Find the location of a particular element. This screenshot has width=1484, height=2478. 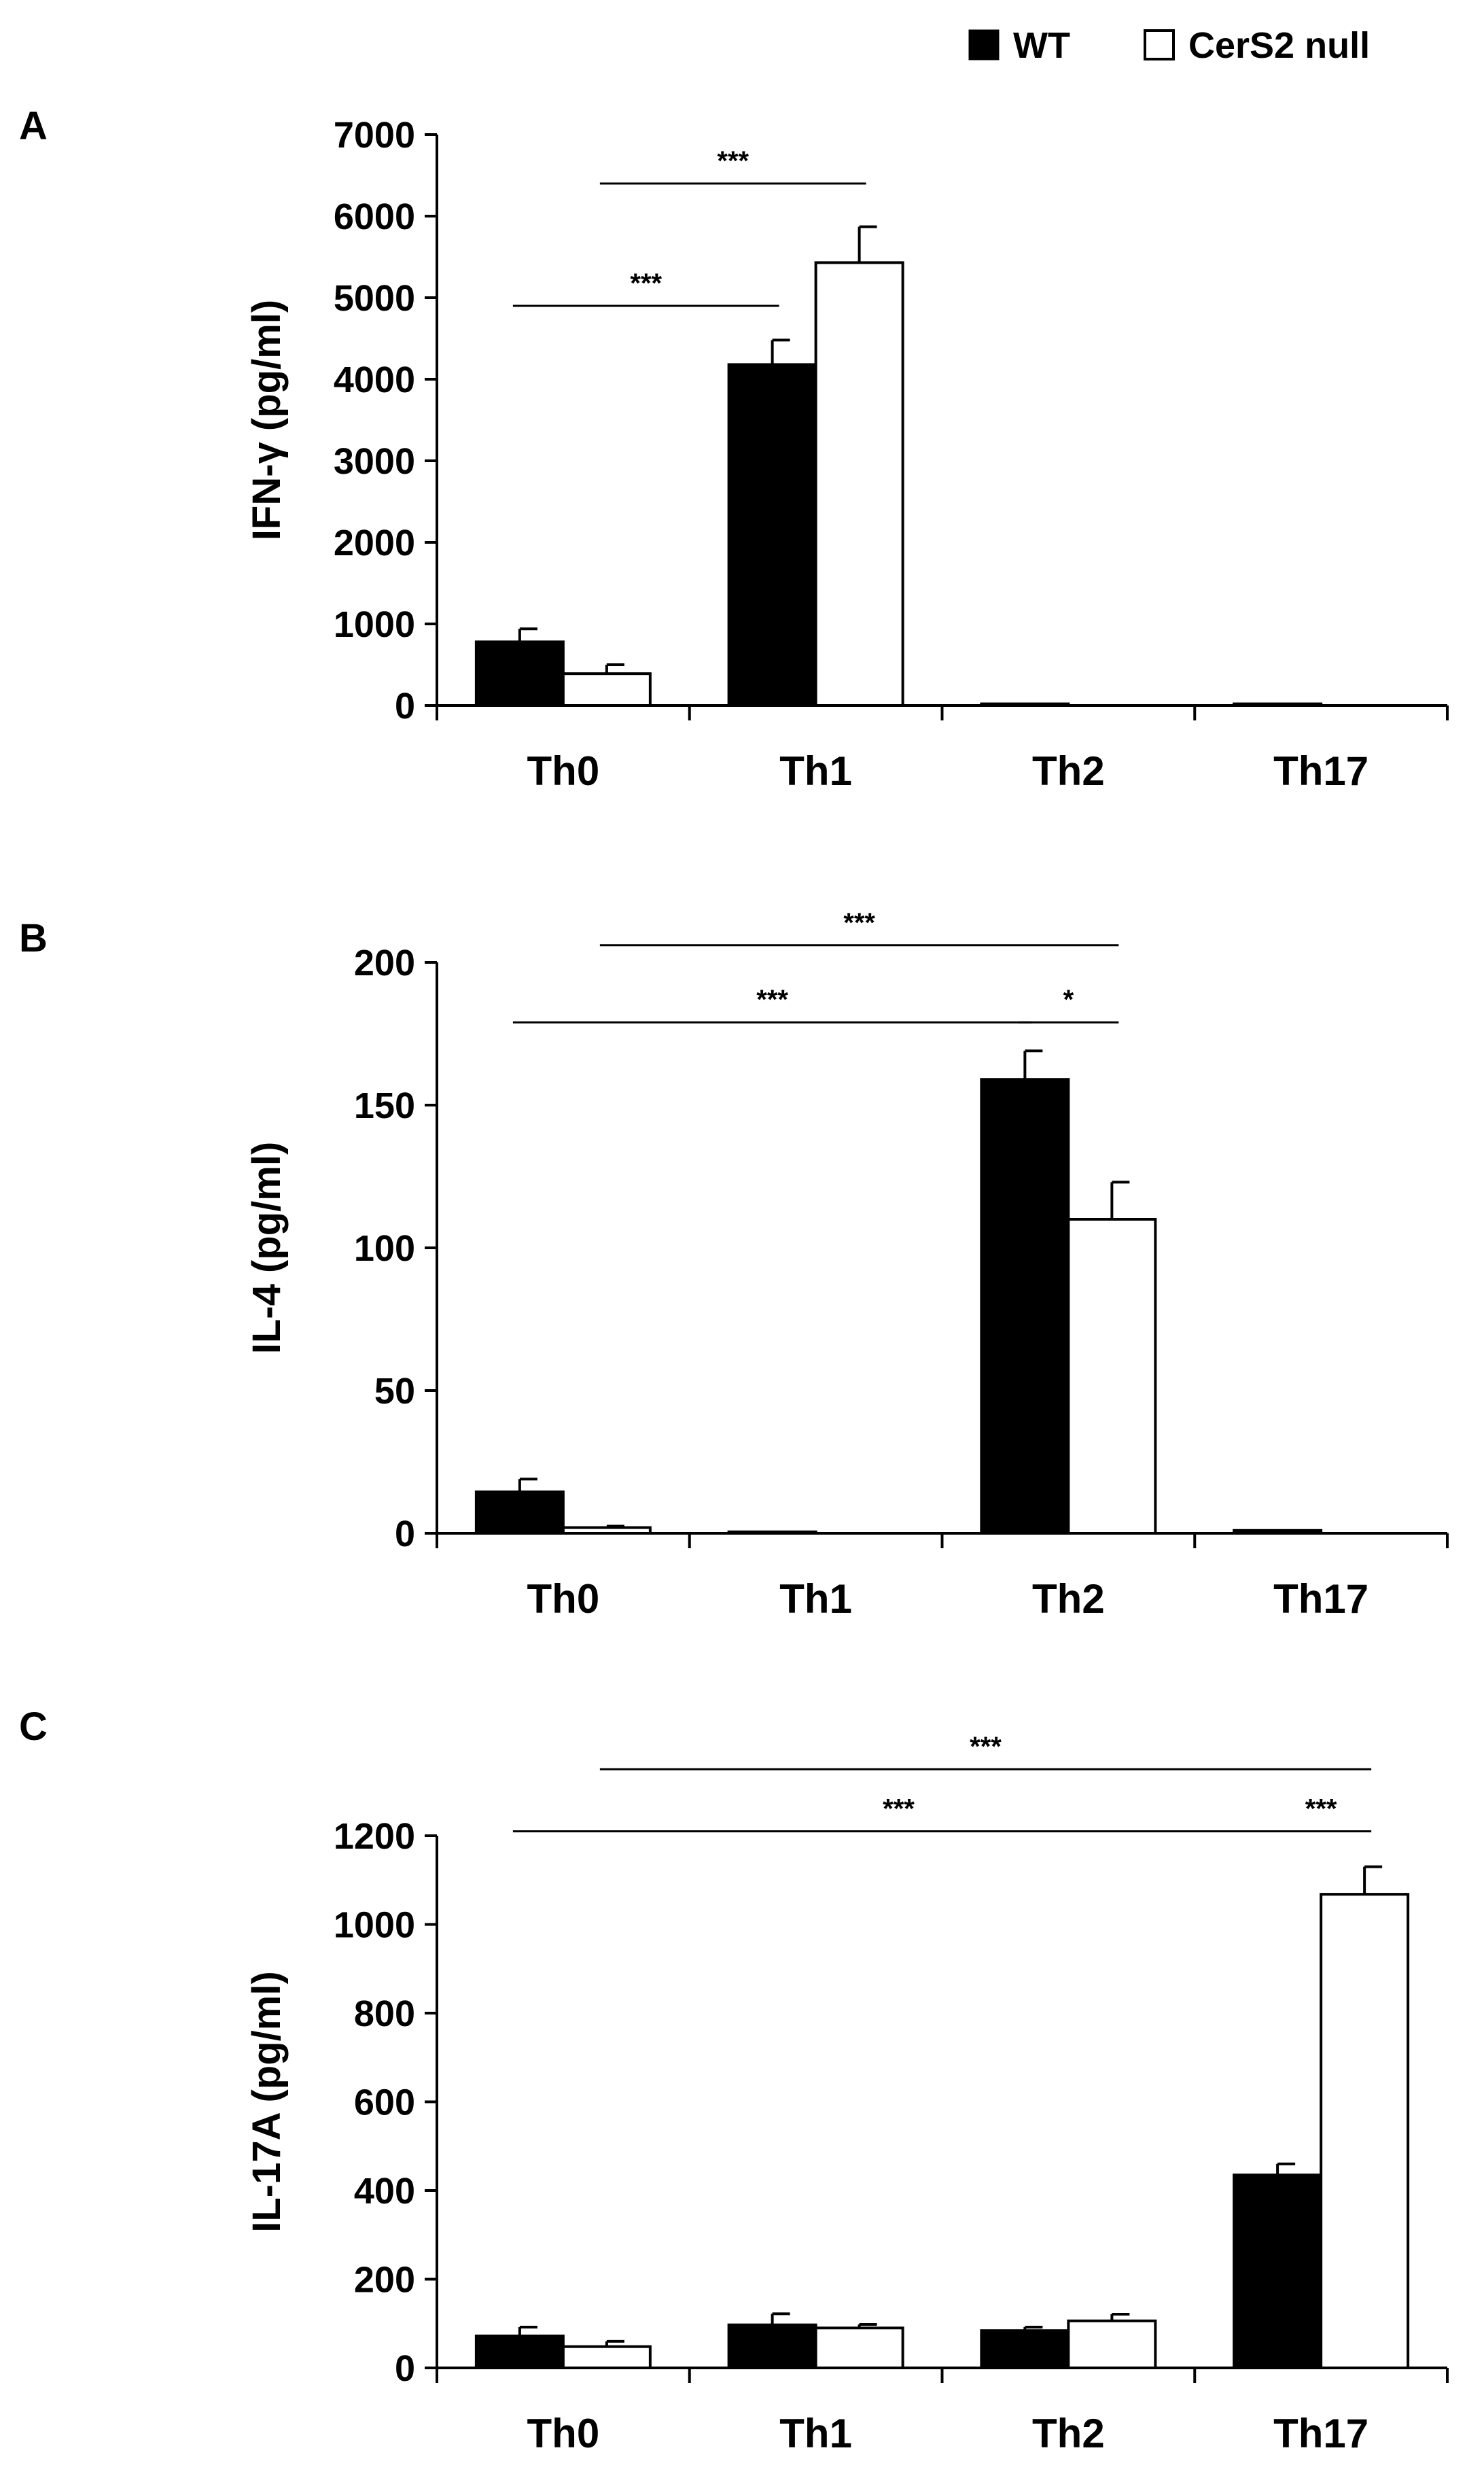

y-tick-label: 4000 is located at coordinates (374, 380).